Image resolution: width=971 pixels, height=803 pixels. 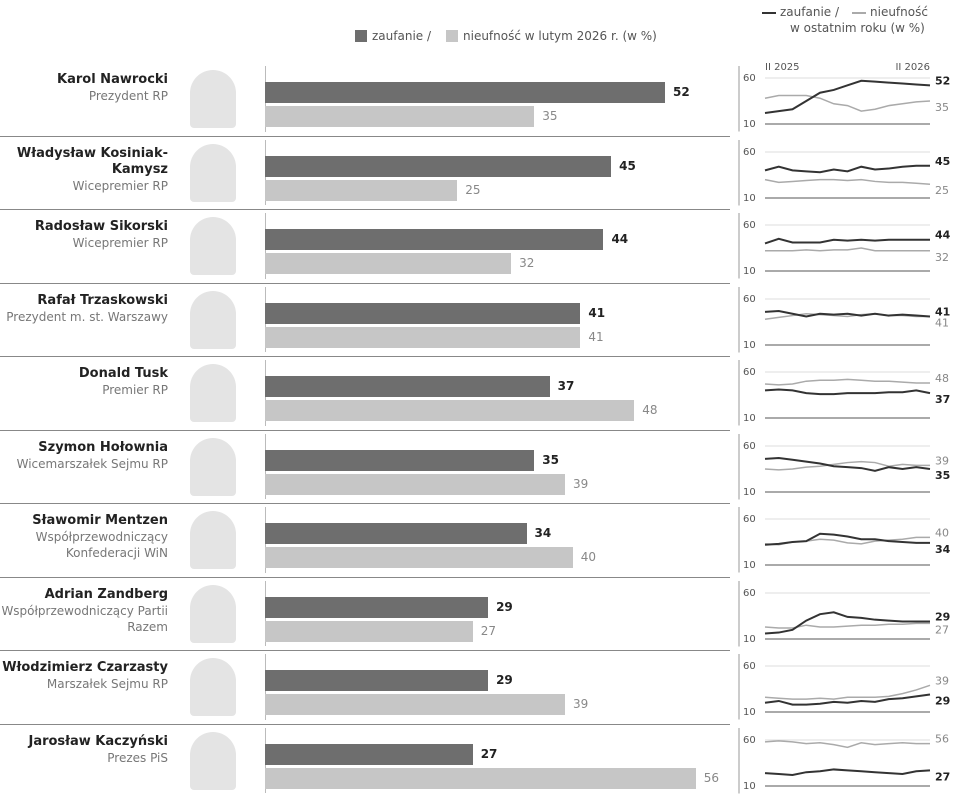 I want to click on person-name: Szymon Hołownia, so click(x=103, y=447).